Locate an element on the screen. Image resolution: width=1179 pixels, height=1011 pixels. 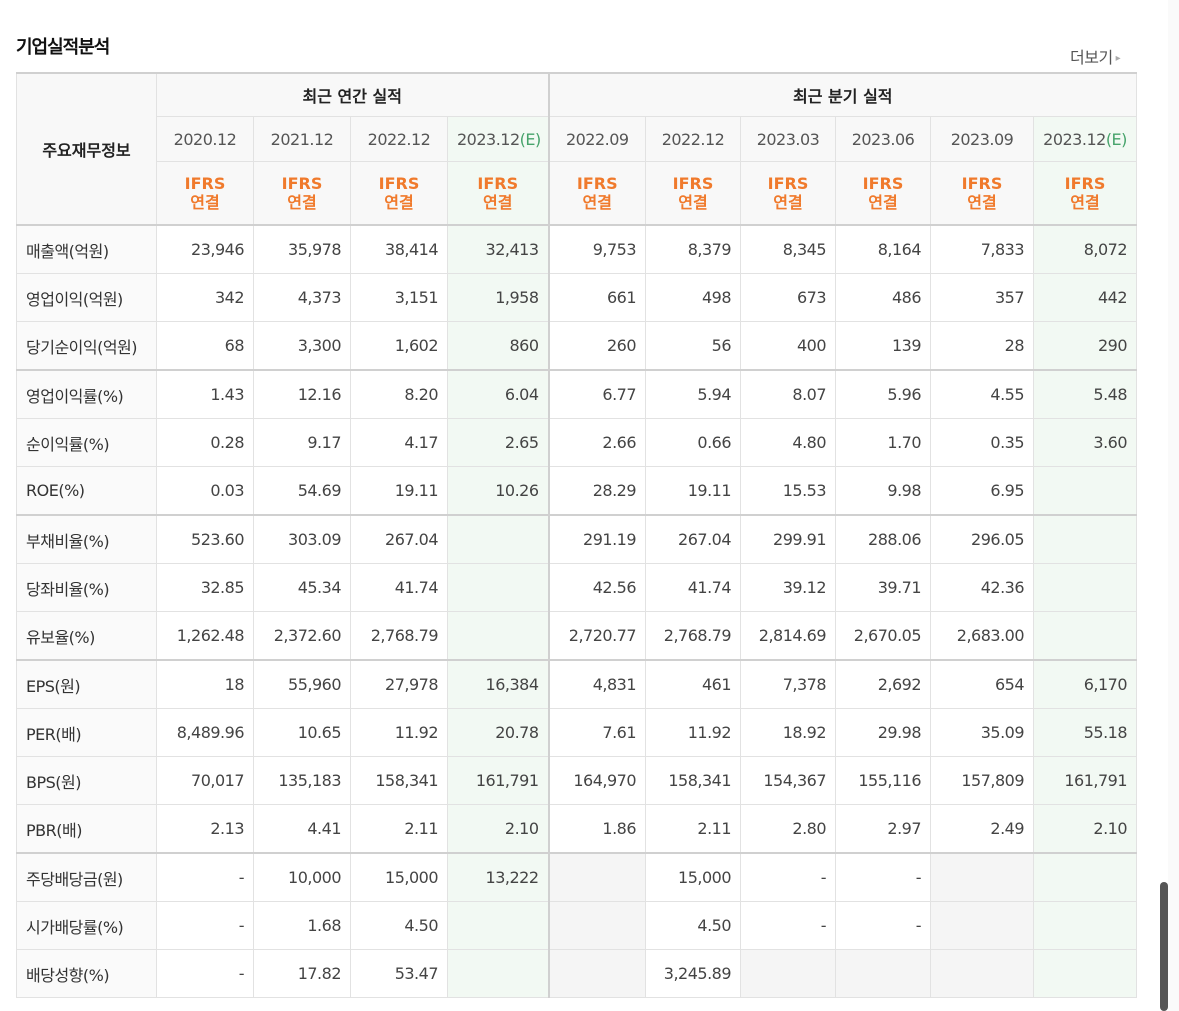
table-cell: 9.98 is located at coordinates (883, 491).